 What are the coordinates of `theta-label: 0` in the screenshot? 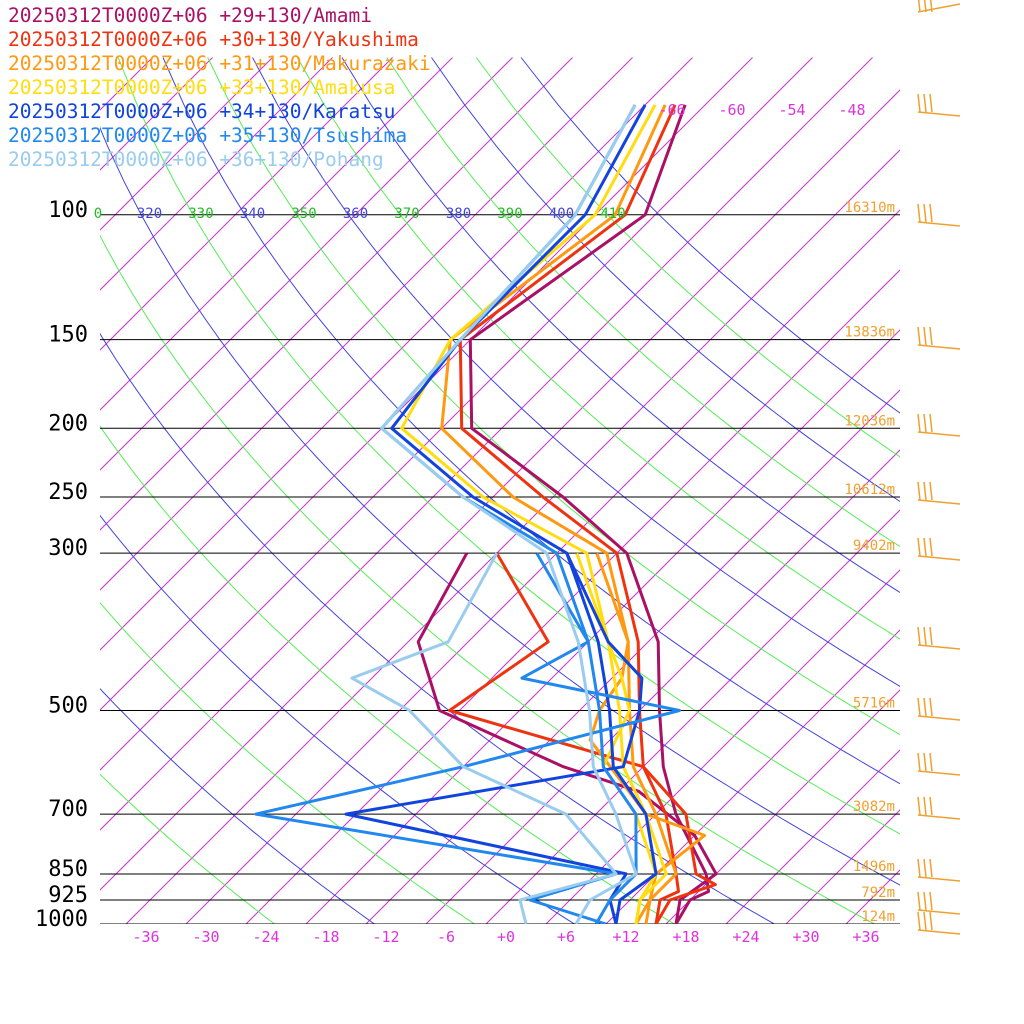 It's located at (98, 214).